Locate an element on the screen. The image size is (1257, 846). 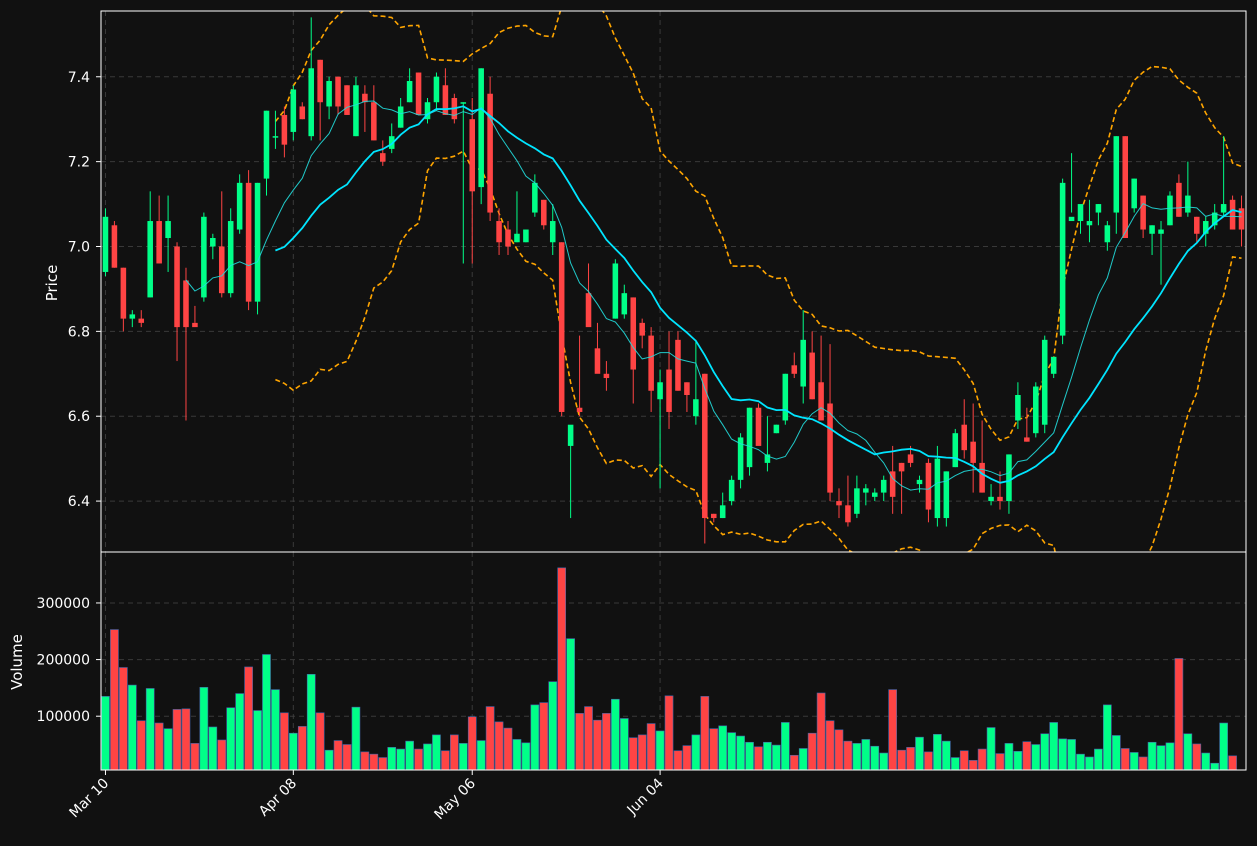
price-tick-label: 7.0 is located at coordinates (79, 247).